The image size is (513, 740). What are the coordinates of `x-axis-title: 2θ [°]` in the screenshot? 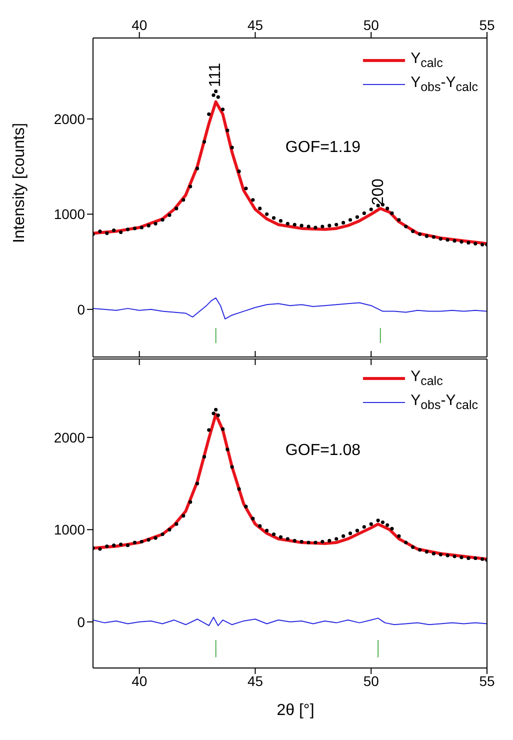 It's located at (296, 711).